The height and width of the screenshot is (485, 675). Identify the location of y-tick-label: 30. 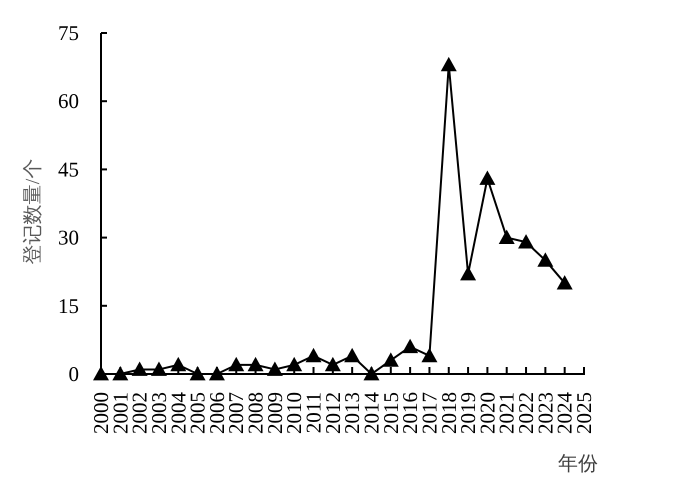
(68, 238).